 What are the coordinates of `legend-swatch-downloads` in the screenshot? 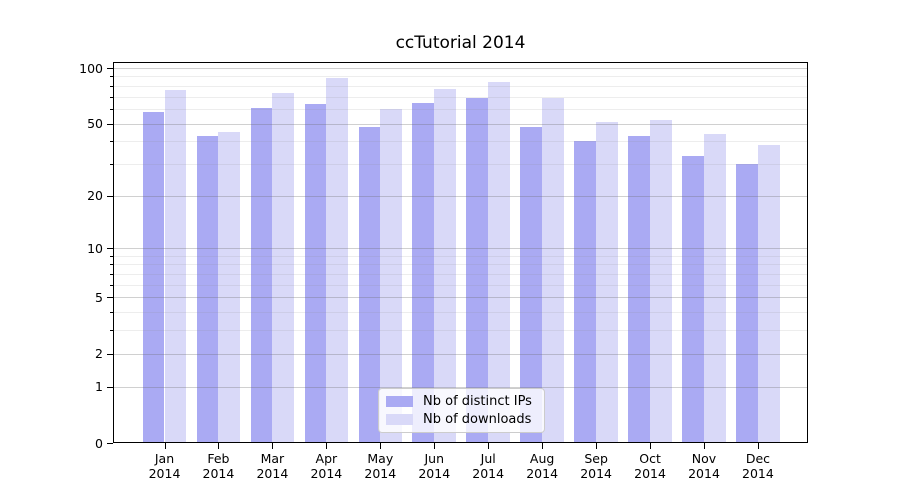 It's located at (399, 419).